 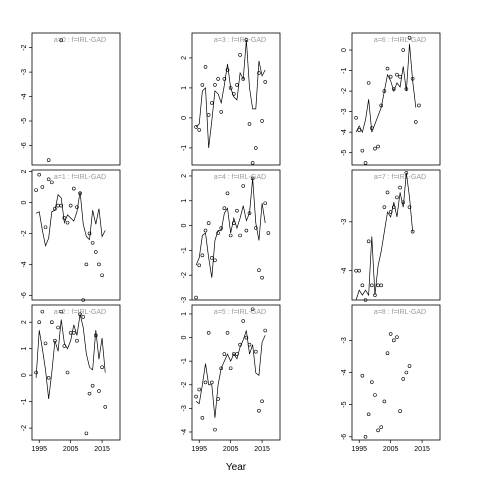 I want to click on panel: a=7 : f=IRL-GAD -3 -4, so click(x=391, y=235).